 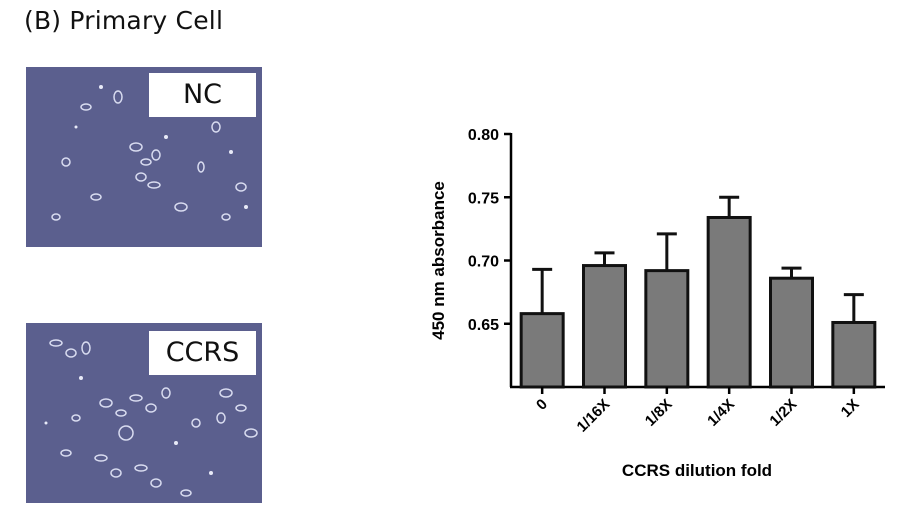 I want to click on micrograph-label-ccrs: CCRS, so click(x=202, y=353).